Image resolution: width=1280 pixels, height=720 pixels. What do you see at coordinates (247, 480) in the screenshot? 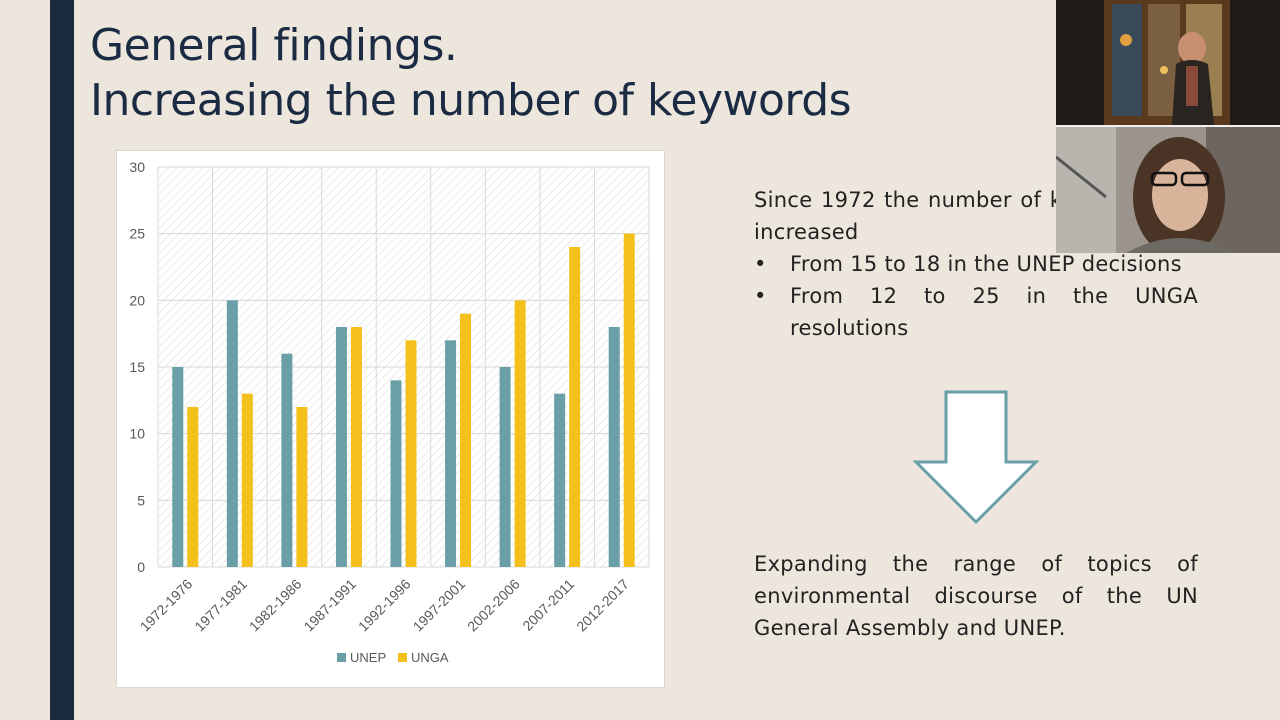
I see `bar-unga-1977-1981` at bounding box center [247, 480].